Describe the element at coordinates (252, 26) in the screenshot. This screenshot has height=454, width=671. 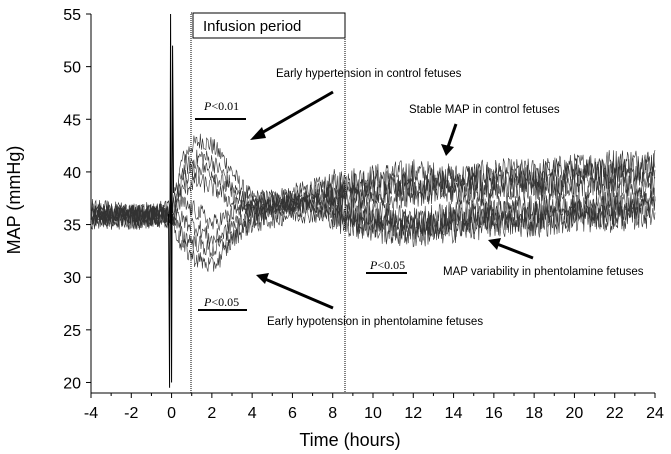
I see `infusion-period-label: Infusion period` at that location.